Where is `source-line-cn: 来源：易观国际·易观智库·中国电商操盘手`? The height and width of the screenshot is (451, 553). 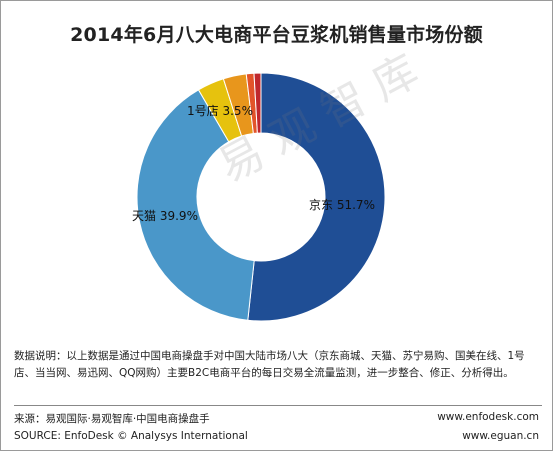
source-line-cn: 来源：易观国际·易观智库·中国电商操盘手 is located at coordinates (112, 419).